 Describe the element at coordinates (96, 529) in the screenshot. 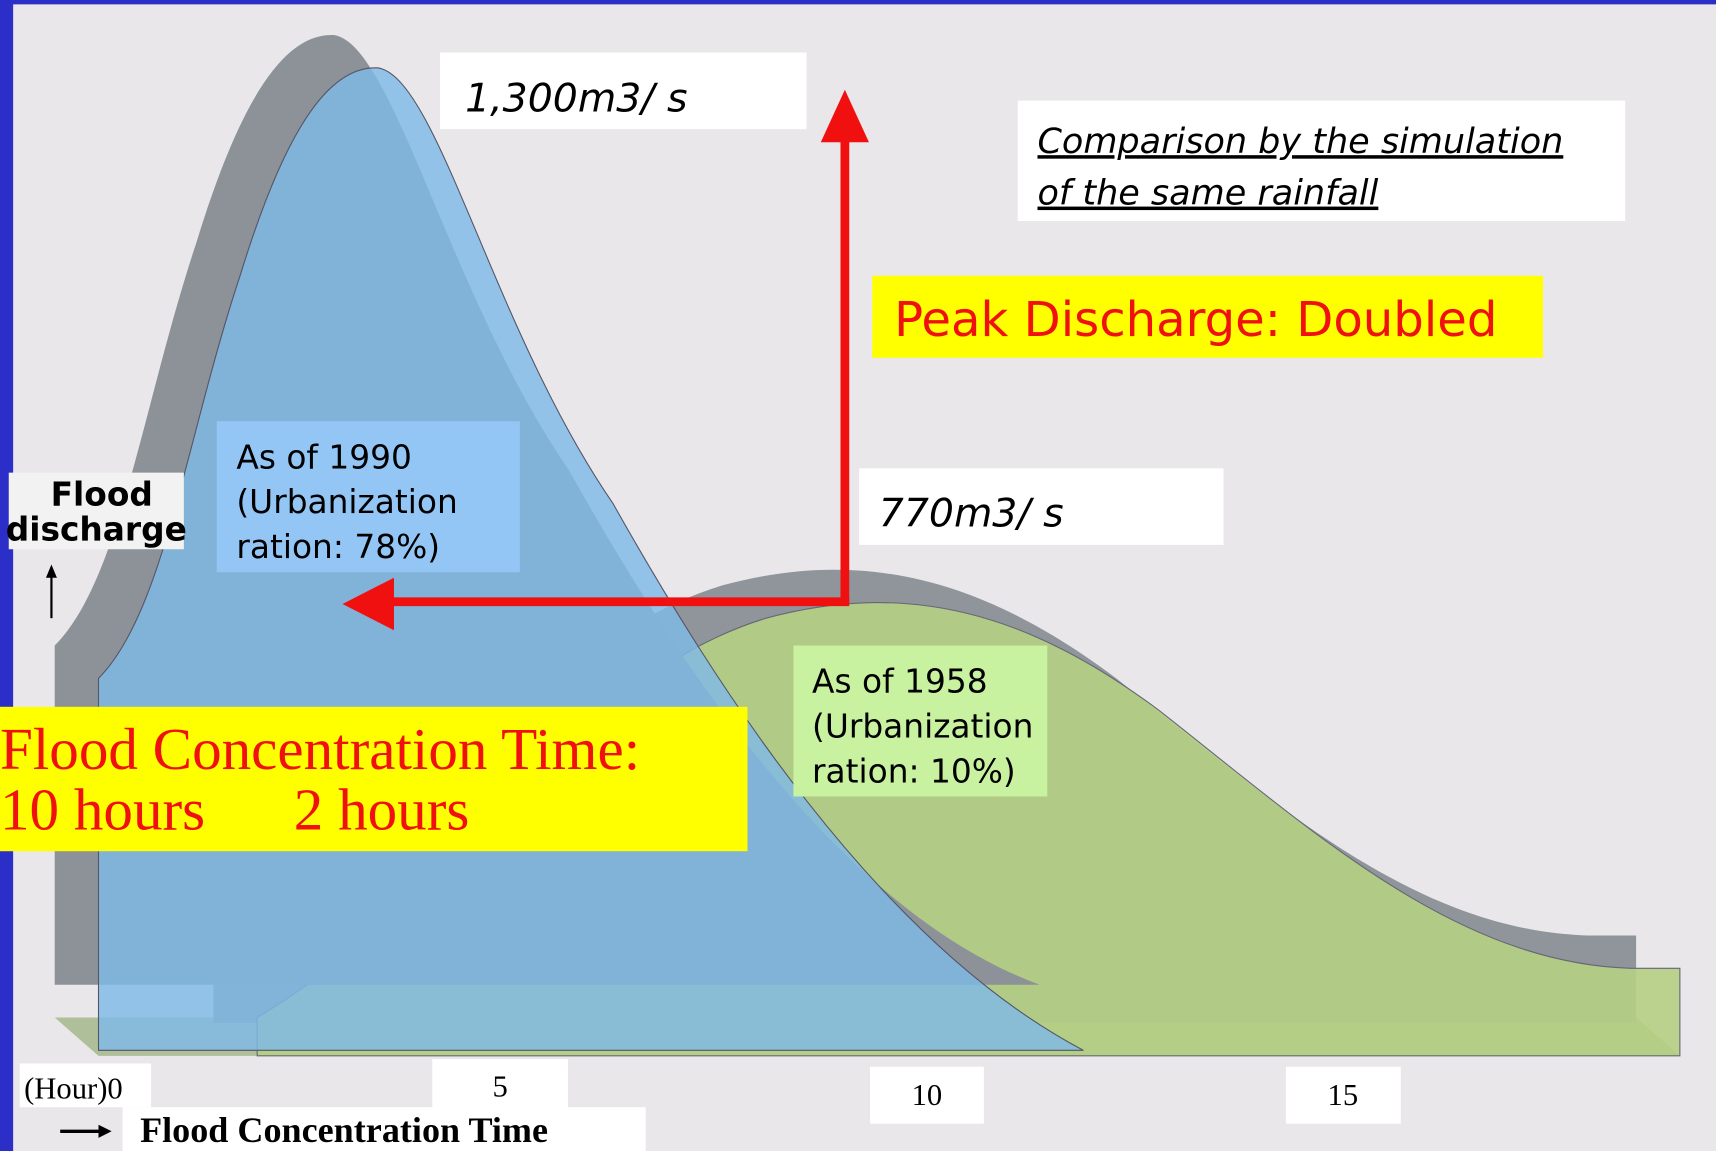

I see `y-axis-label: discharge` at that location.